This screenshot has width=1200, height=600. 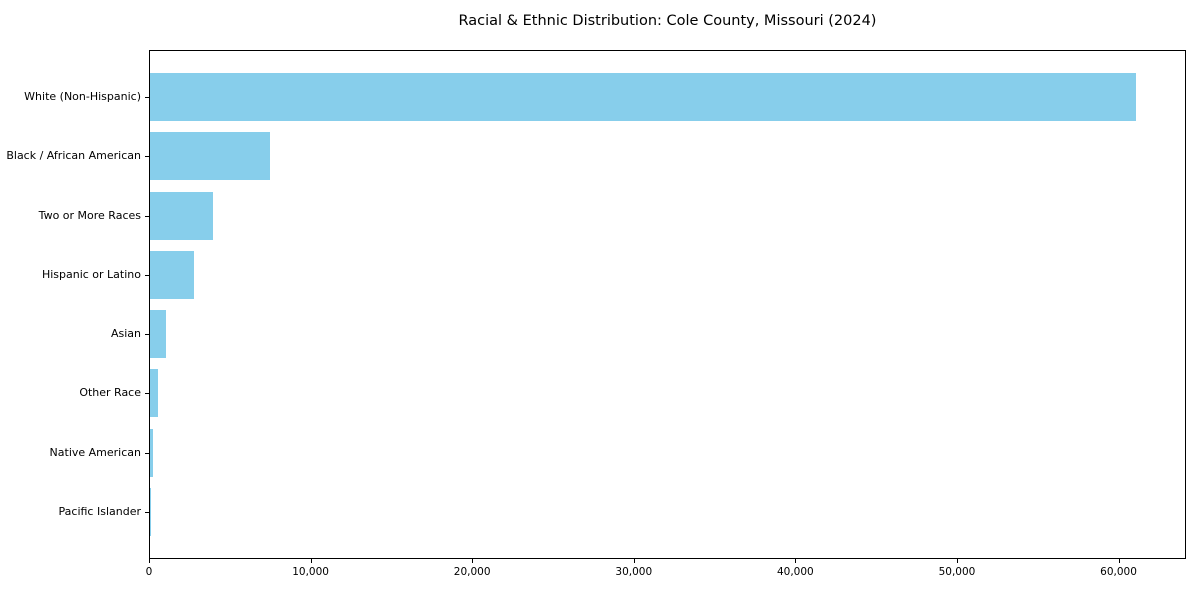 What do you see at coordinates (1118, 572) in the screenshot?
I see `x-tick-label: 60,000` at bounding box center [1118, 572].